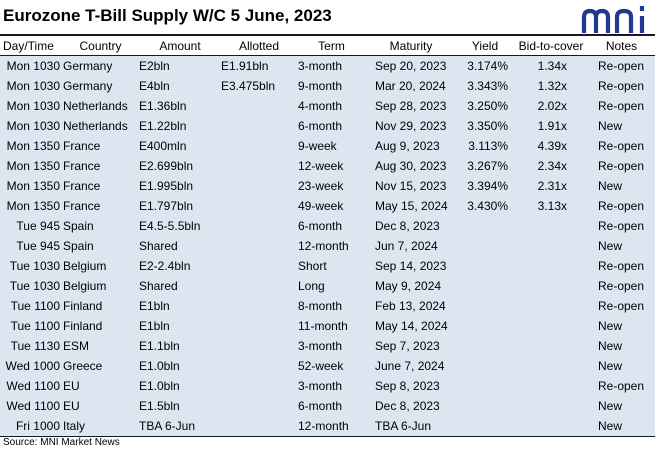  I want to click on cell-yield: 3.350%, so click(487, 126).